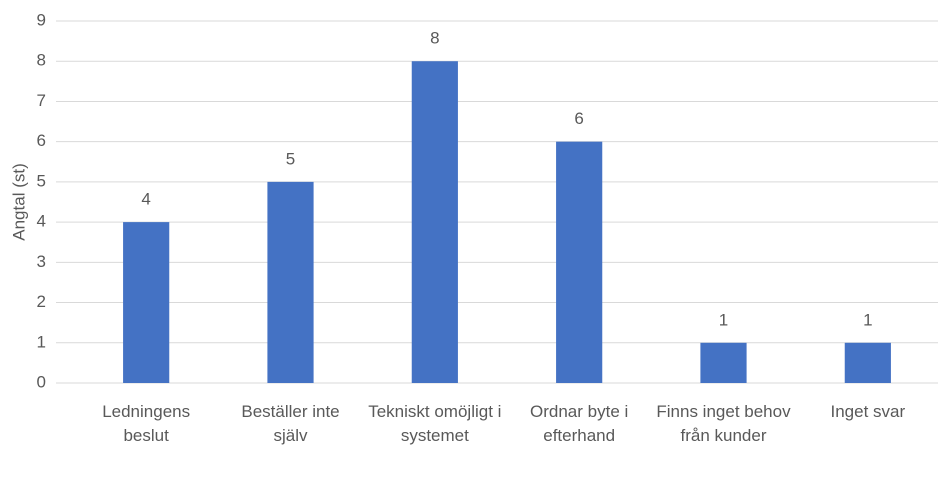  Describe the element at coordinates (18, 201) in the screenshot. I see `y-axis-label: Angtal (st)` at that location.